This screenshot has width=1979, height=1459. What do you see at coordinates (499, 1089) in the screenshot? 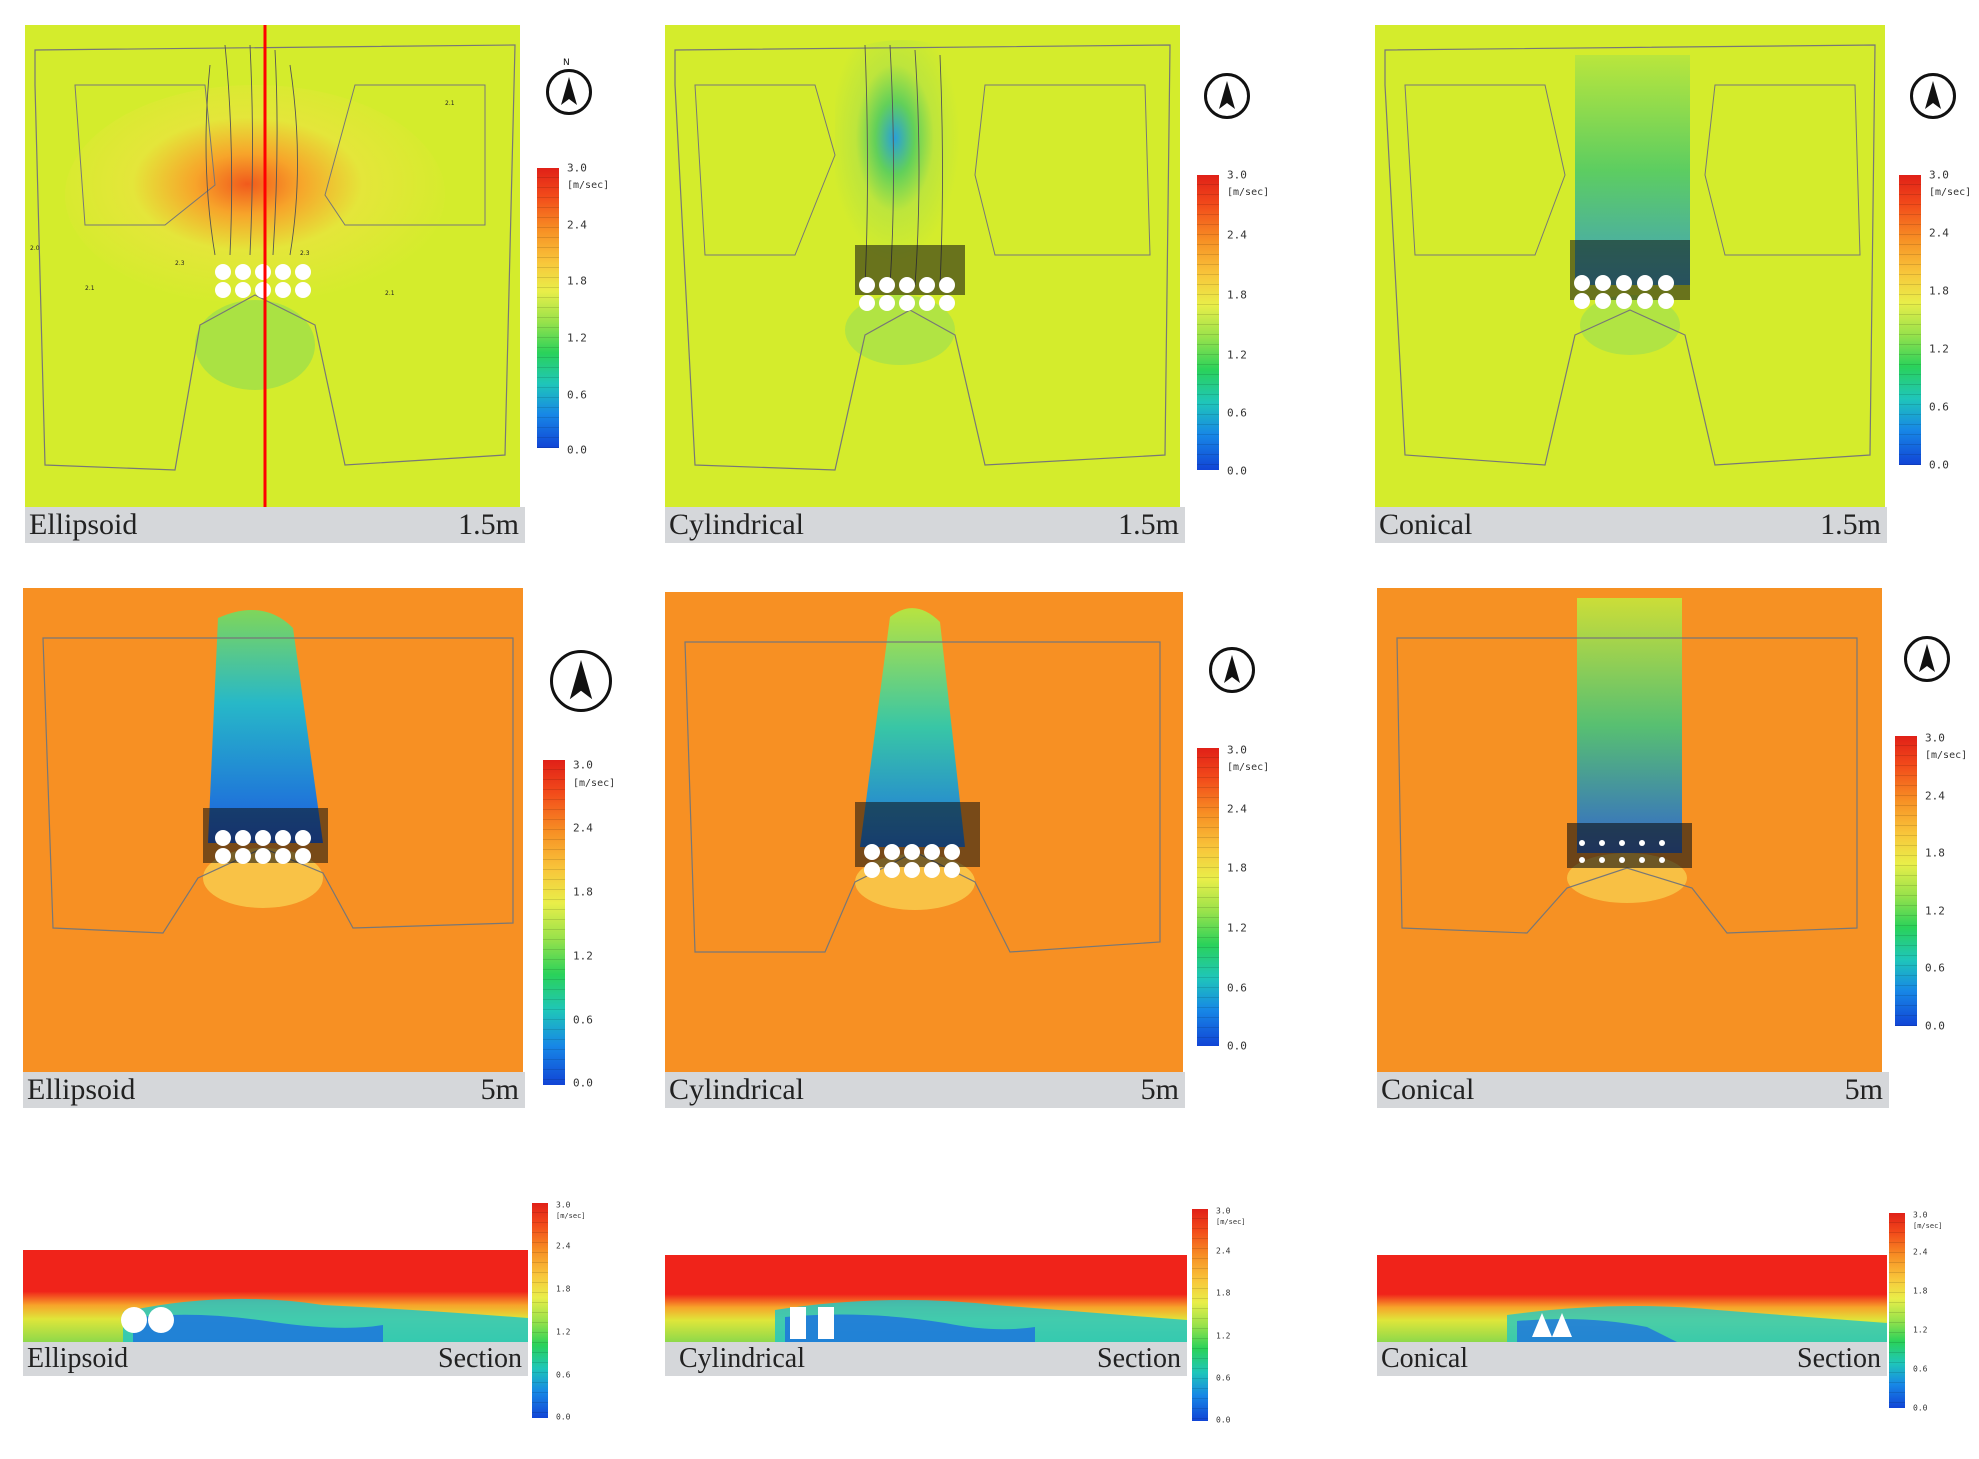
I see `height-label: 5m` at bounding box center [499, 1089].